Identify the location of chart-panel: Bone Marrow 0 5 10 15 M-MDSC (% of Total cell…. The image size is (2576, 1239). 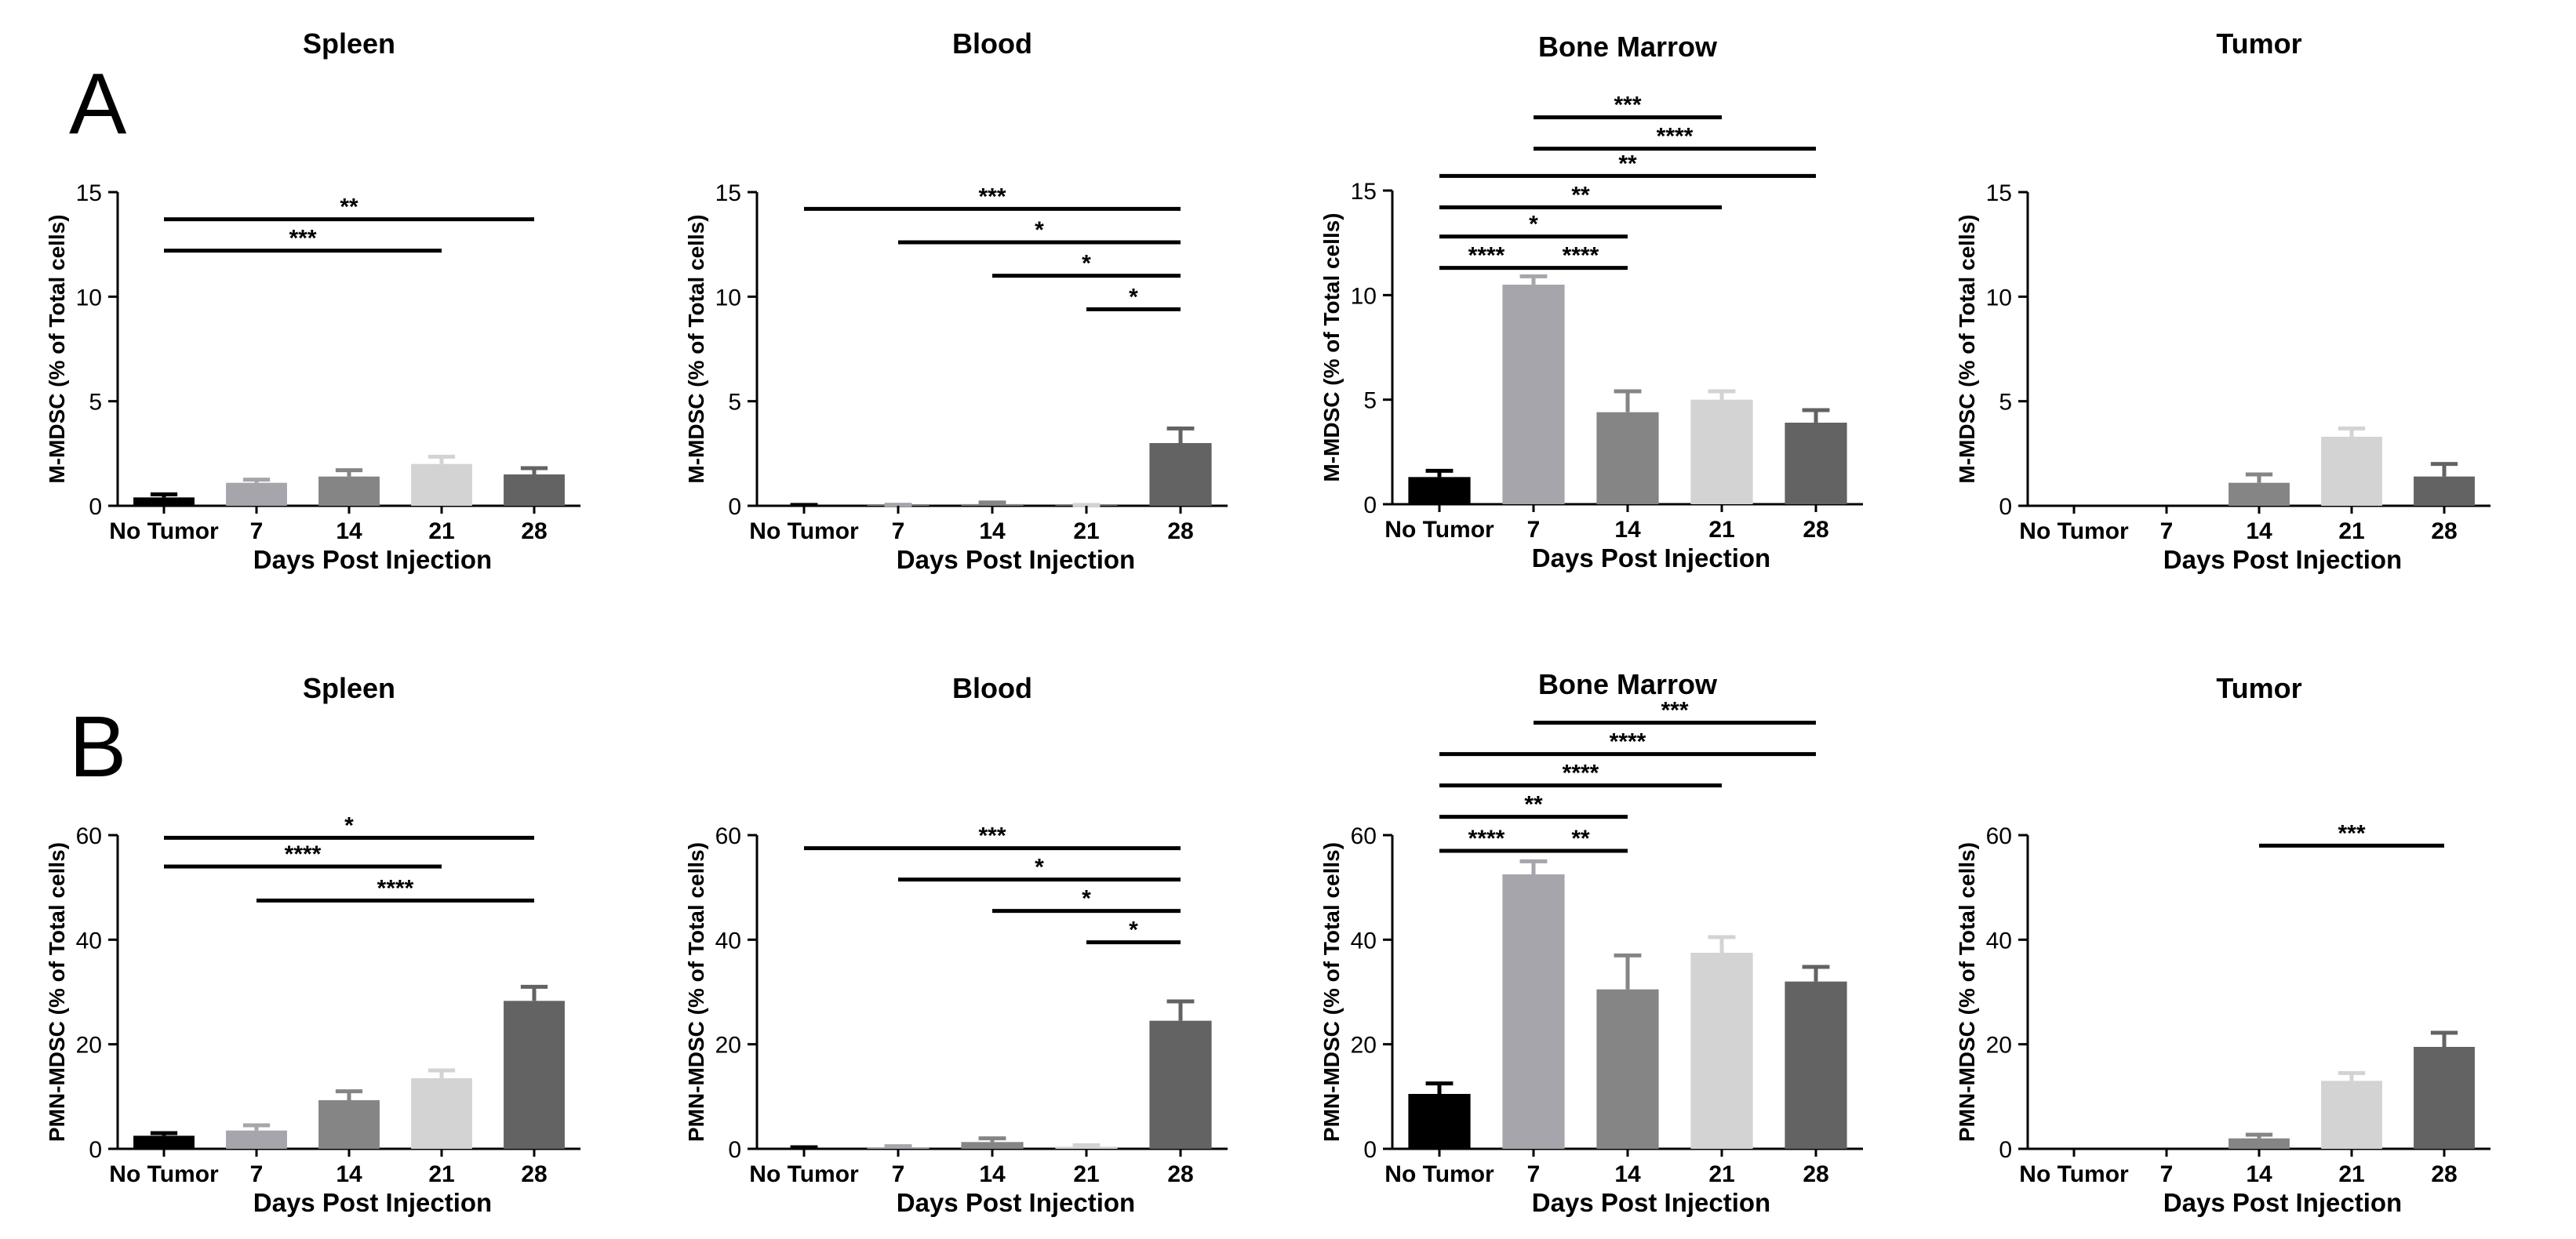
(1591, 301).